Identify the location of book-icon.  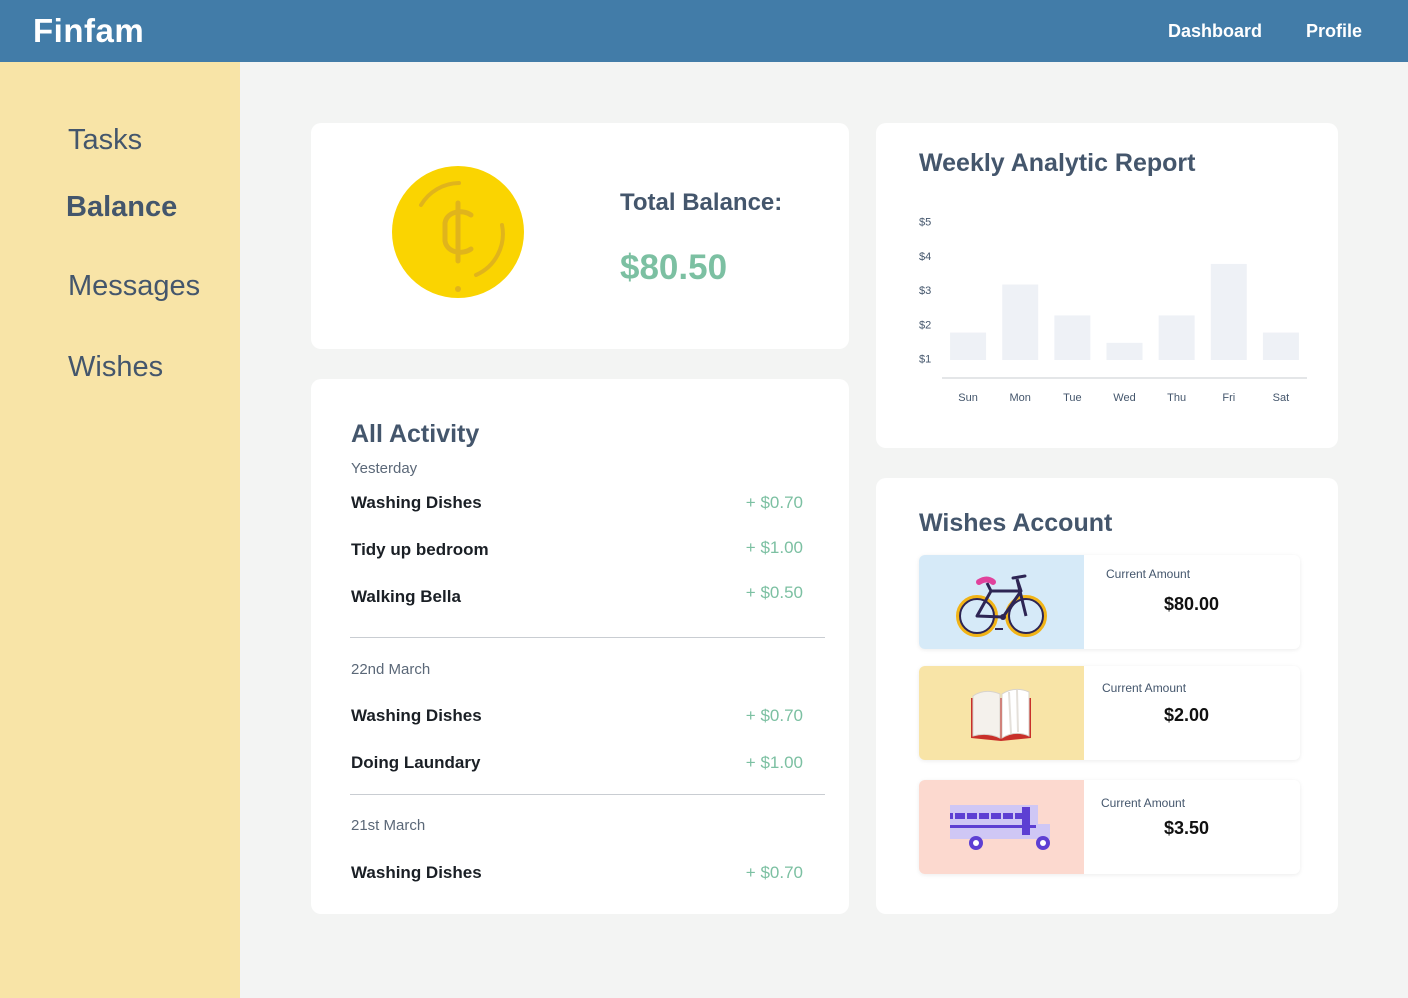
(1001, 714).